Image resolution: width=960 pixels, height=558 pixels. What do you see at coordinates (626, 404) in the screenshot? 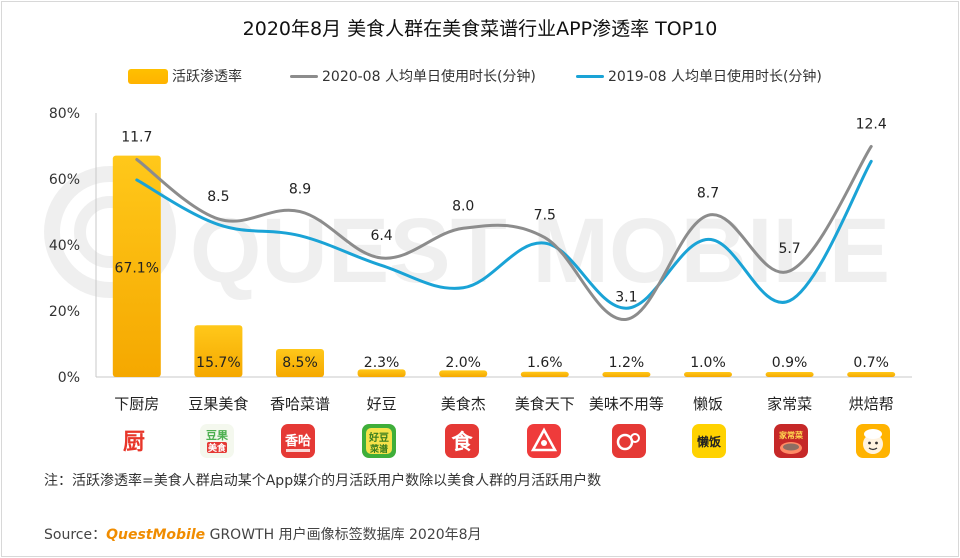
I see `x-tick-label: 美味不用等` at bounding box center [626, 404].